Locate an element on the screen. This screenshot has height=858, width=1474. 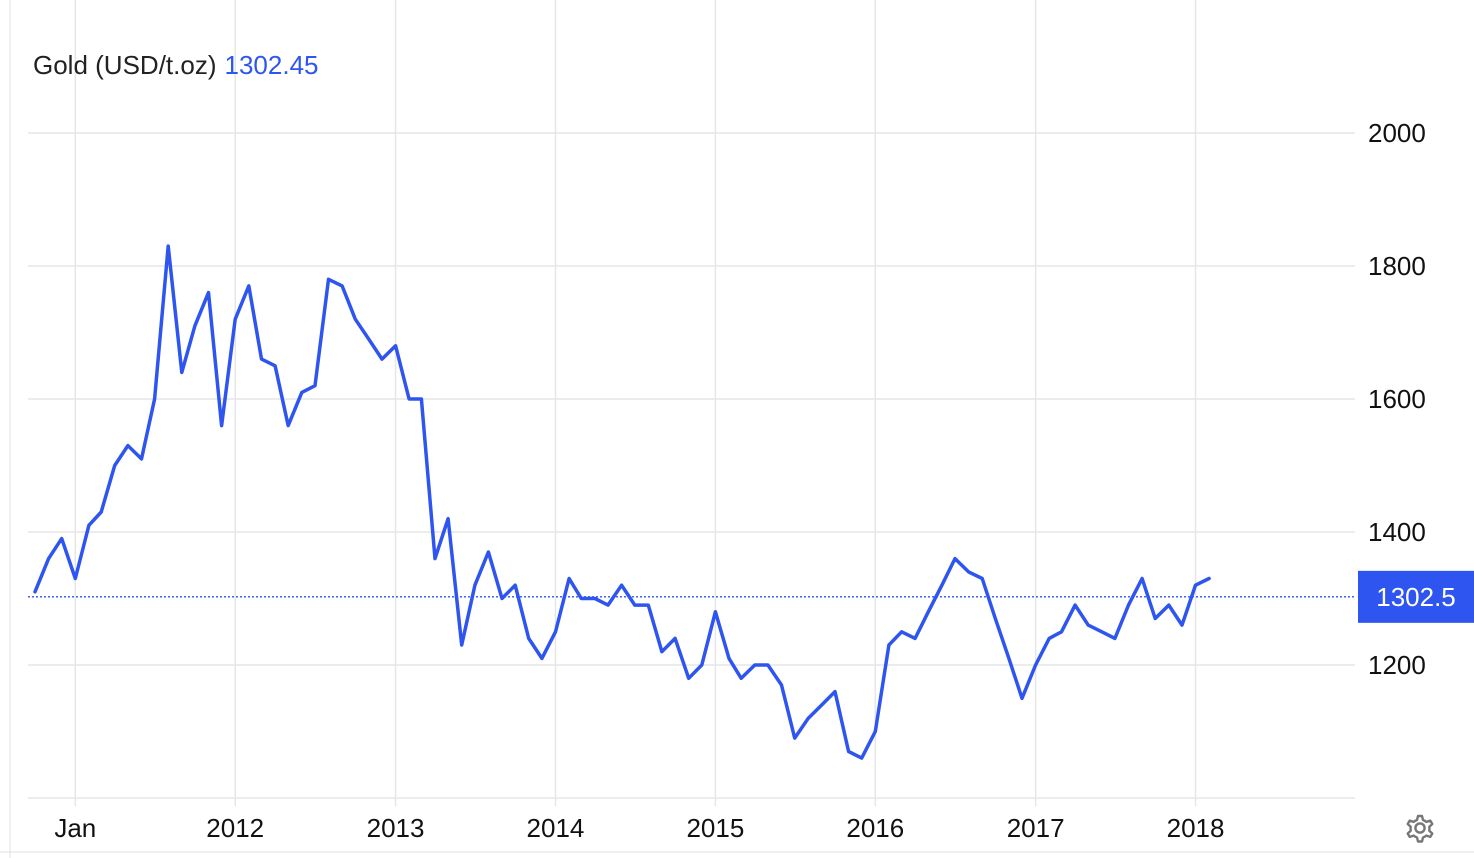
gear-icon is located at coordinates (1420, 828).